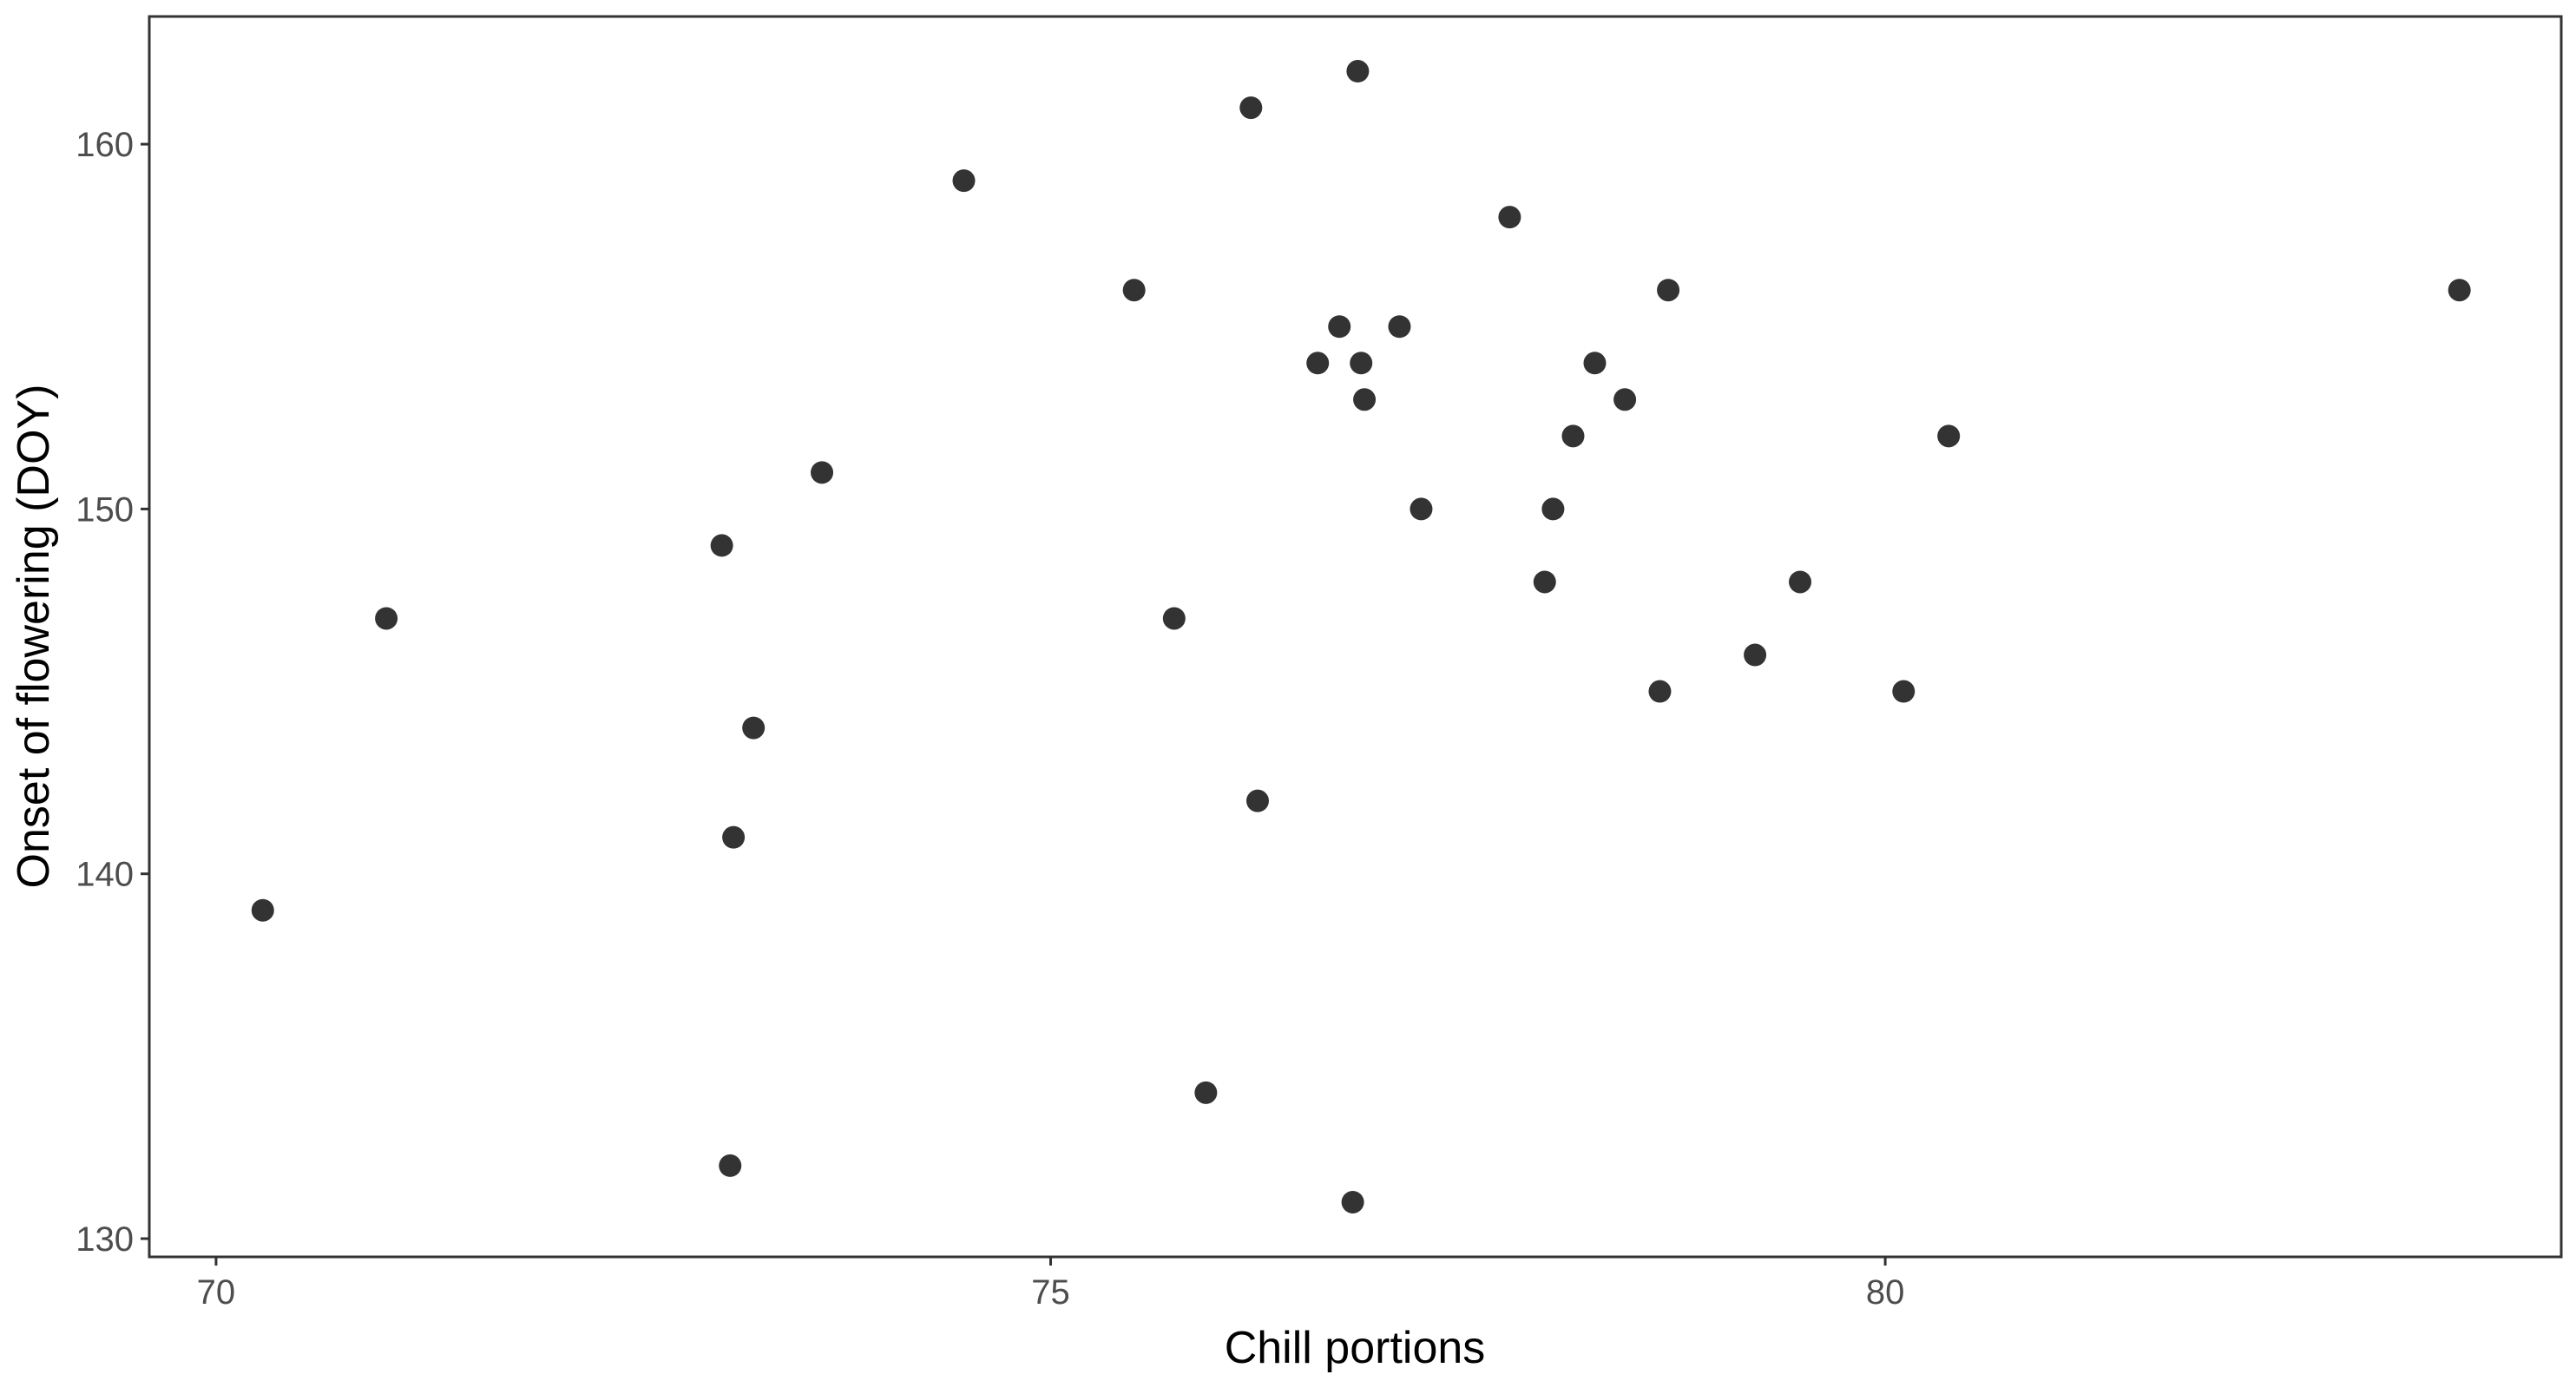 The height and width of the screenshot is (1381, 2576). I want to click on x-tick-label: 80, so click(1886, 1292).